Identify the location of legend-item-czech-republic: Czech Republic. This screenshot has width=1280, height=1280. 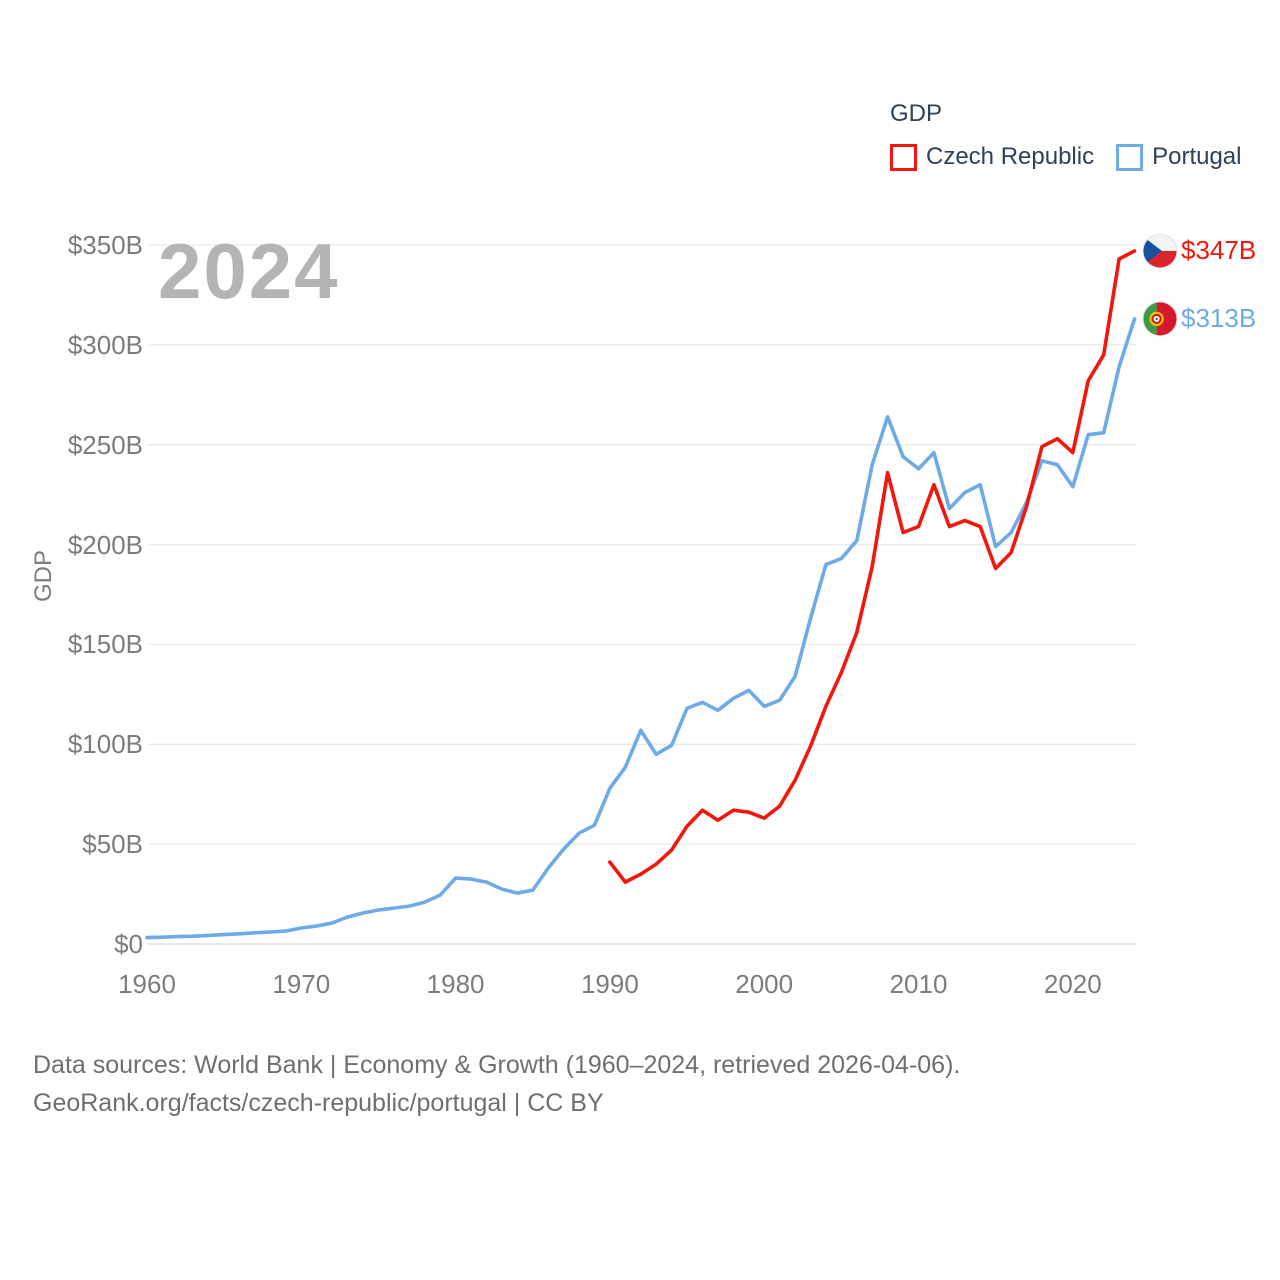
(992, 157).